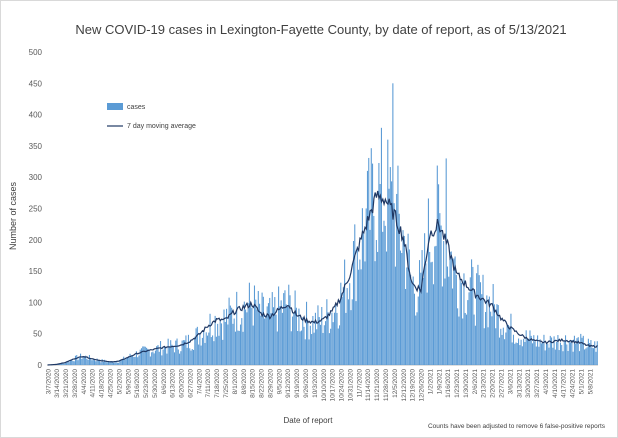  What do you see at coordinates (146, 383) in the screenshot?
I see `x-tick-label: 5/23/2020` at bounding box center [146, 383].